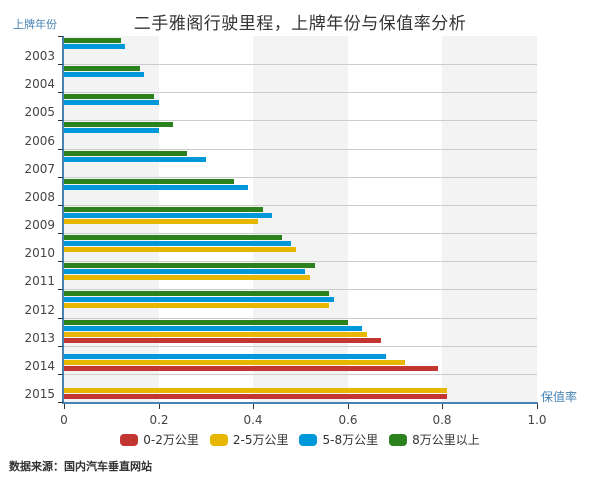 The width and height of the screenshot is (600, 480). What do you see at coordinates (39, 56) in the screenshot?
I see `y-tick-label: 2003` at bounding box center [39, 56].